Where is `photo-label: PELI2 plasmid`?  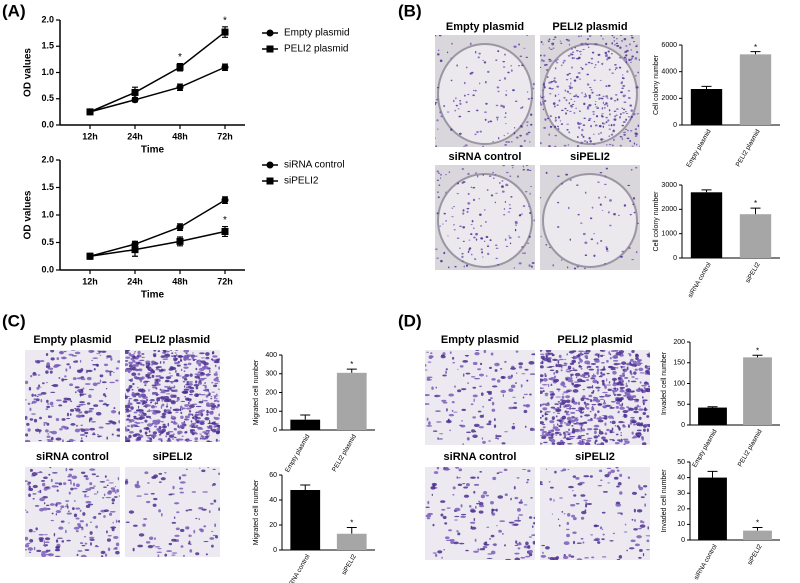 photo-label: PELI2 plasmid is located at coordinates (172, 340).